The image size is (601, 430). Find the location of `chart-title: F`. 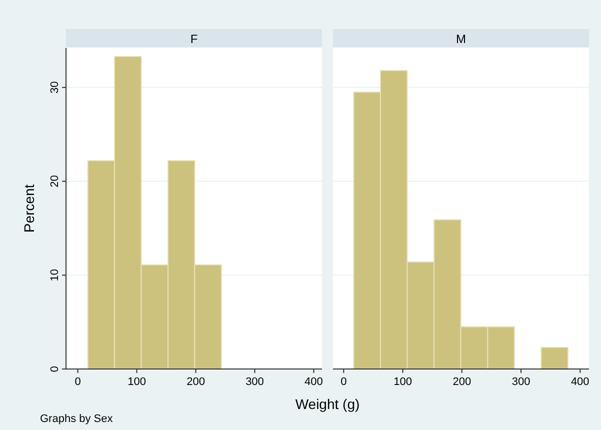

chart-title: F is located at coordinates (194, 39).